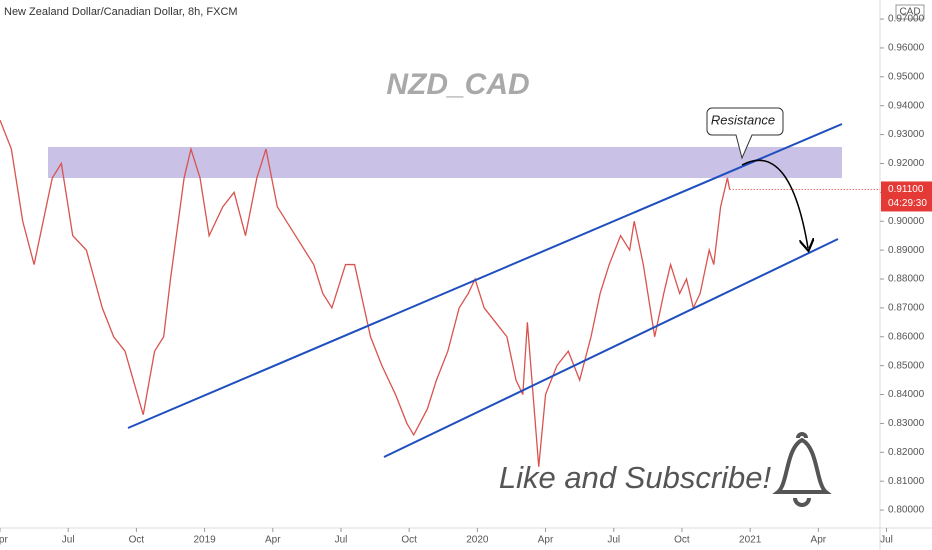 This screenshot has width=932, height=550. What do you see at coordinates (906, 189) in the screenshot?
I see `last-price-label: 0.91100` at bounding box center [906, 189].